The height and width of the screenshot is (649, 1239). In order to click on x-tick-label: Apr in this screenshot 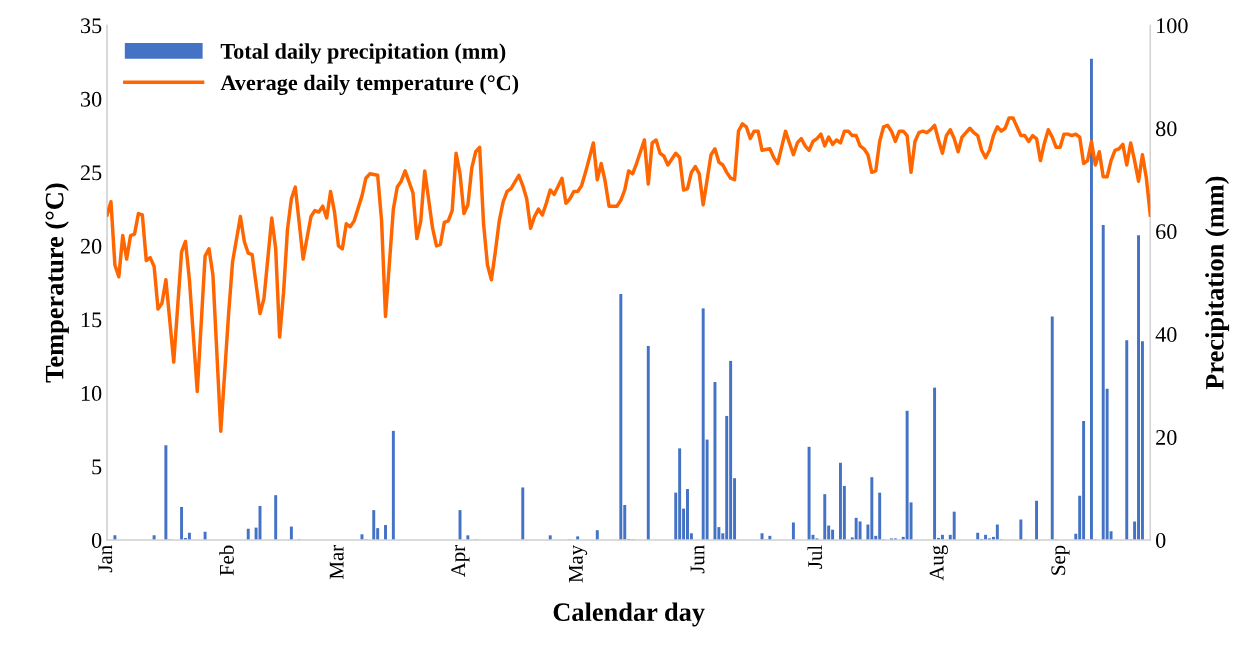, I will do `click(460, 561)`.